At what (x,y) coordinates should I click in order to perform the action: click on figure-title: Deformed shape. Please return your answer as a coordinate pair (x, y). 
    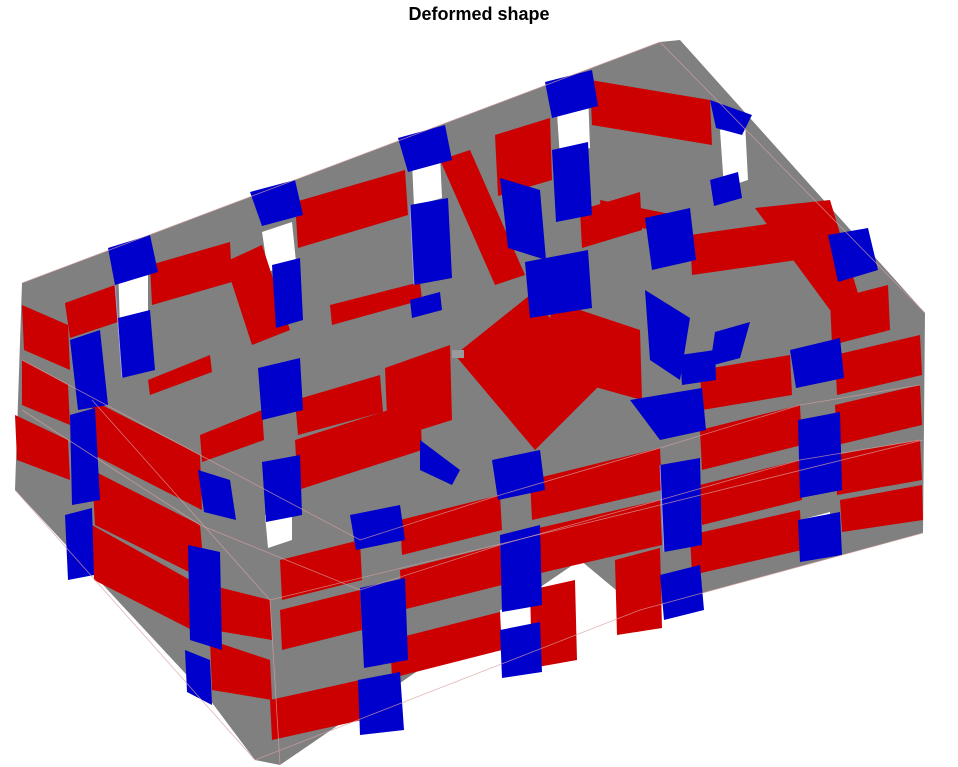
    Looking at the image, I should click on (479, 14).